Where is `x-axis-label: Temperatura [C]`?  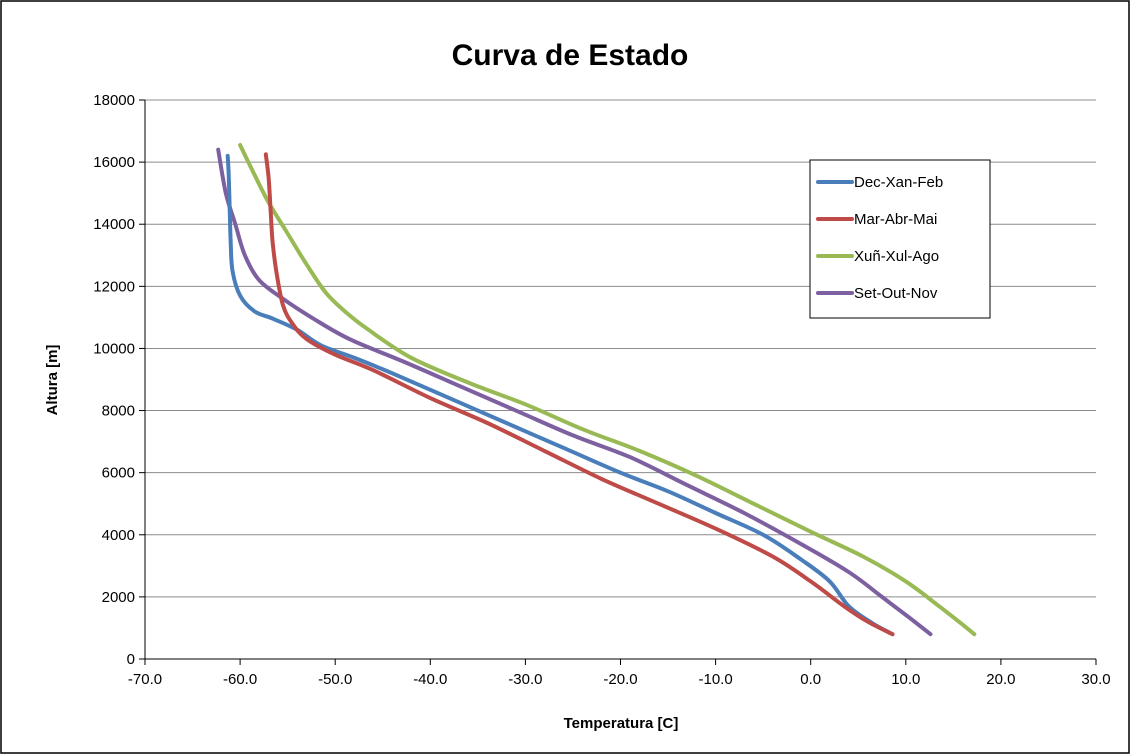
x-axis-label: Temperatura [C] is located at coordinates (621, 723).